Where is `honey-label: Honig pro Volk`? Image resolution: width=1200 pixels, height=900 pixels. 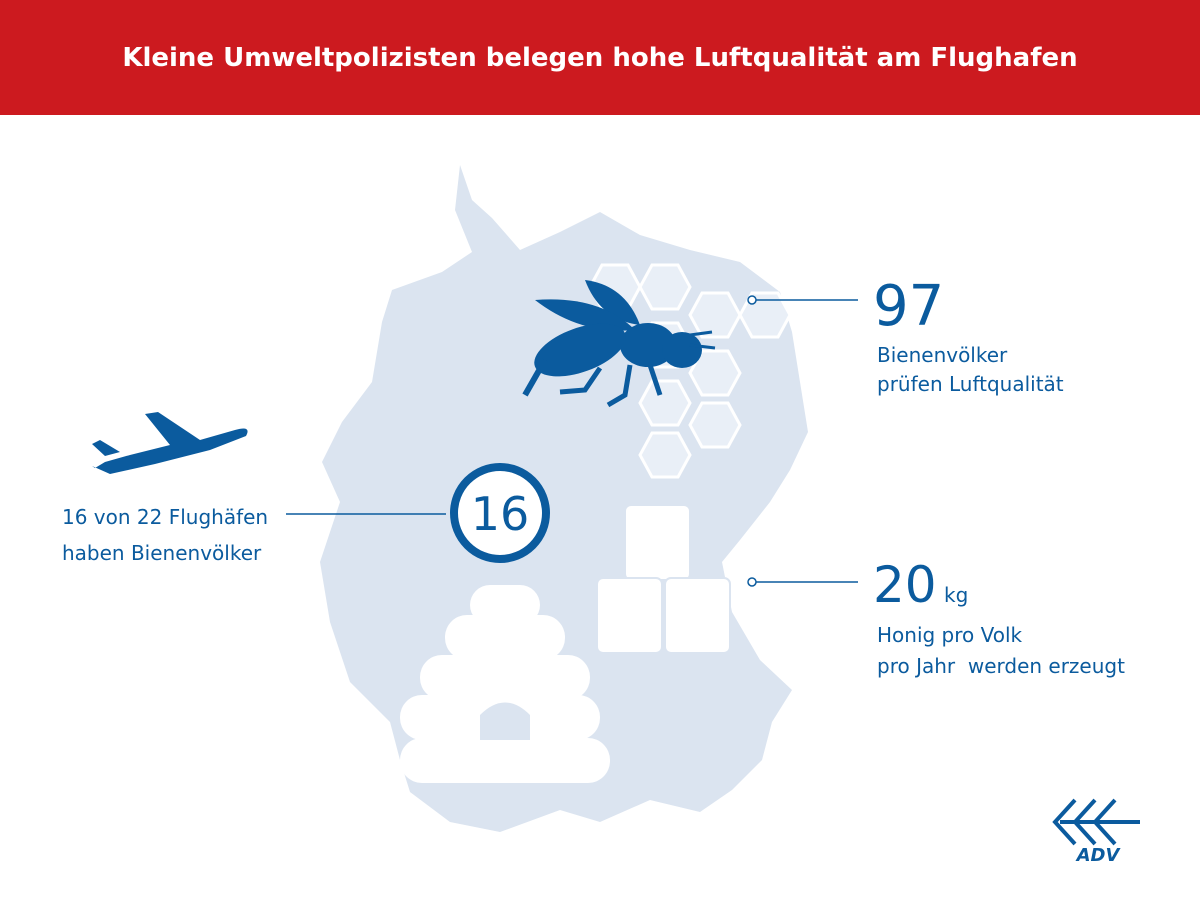 honey-label: Honig pro Volk is located at coordinates (950, 635).